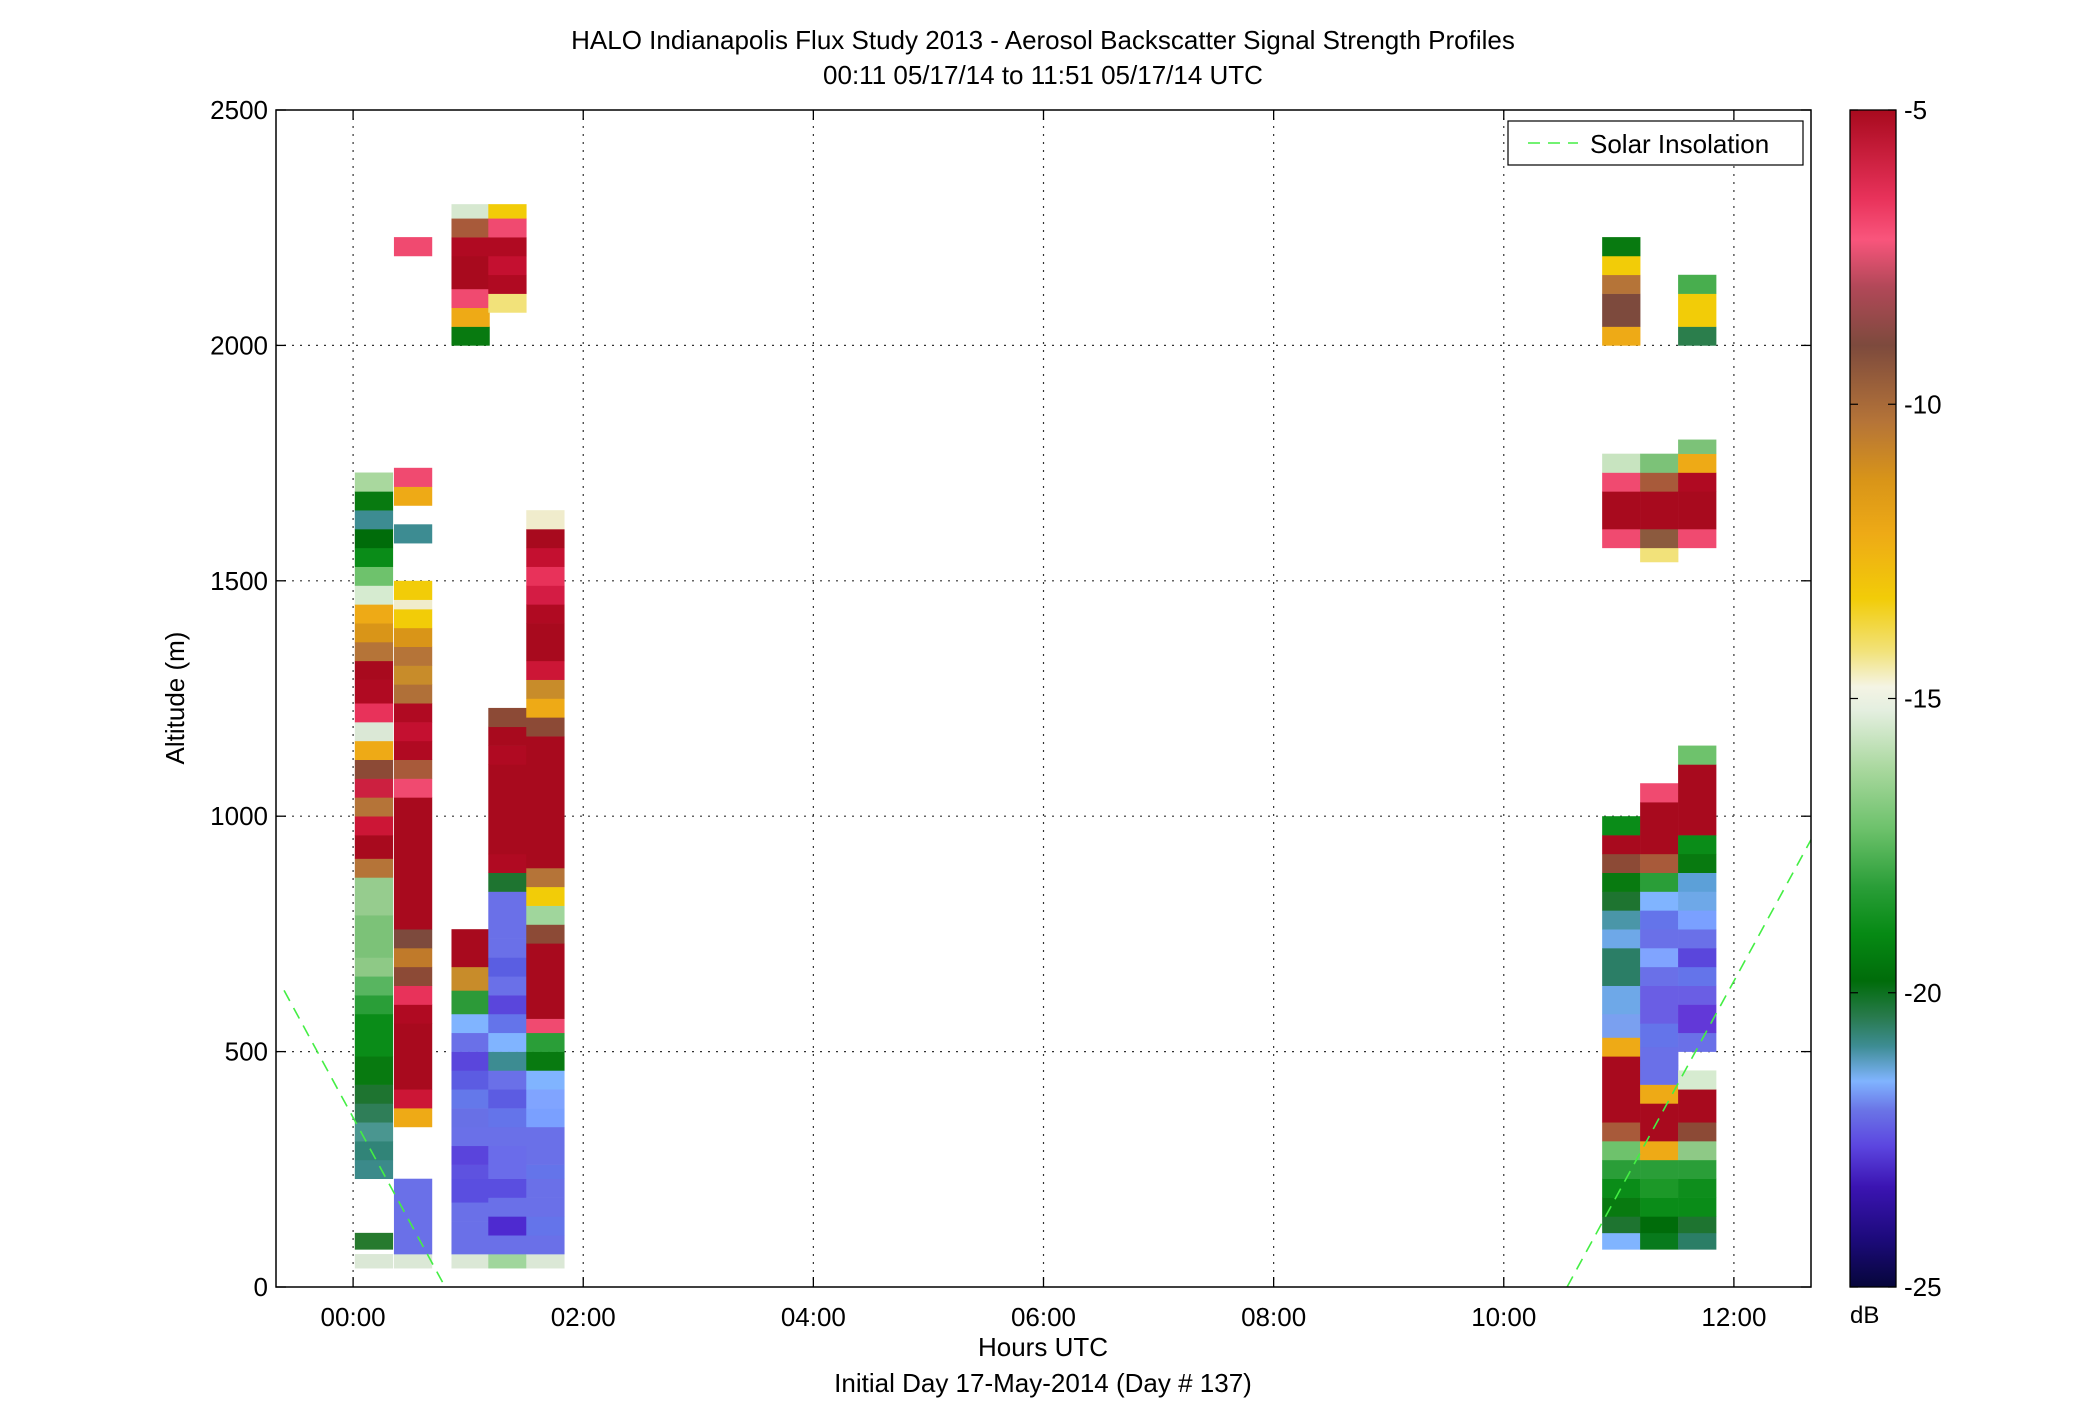 The width and height of the screenshot is (2098, 1425). I want to click on x-tick-label: 10:00, so click(1503, 1317).